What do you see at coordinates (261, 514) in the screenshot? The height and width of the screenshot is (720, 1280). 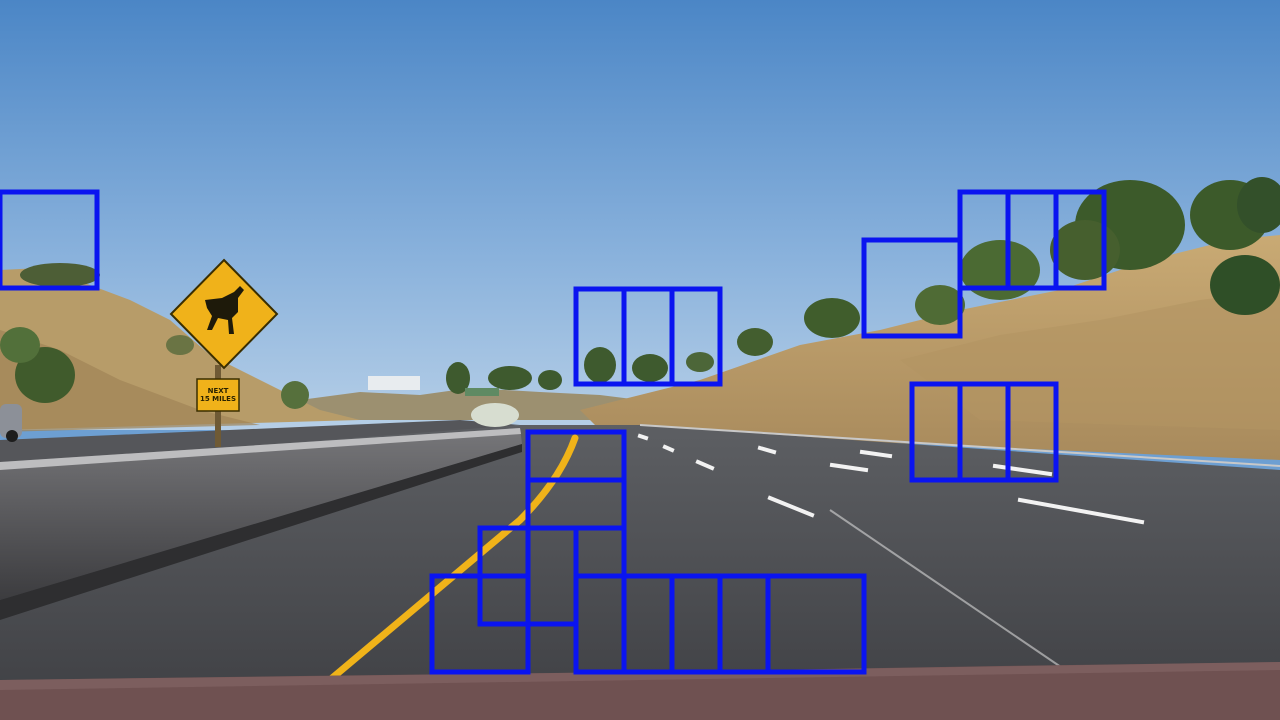 I see `median-barrier` at bounding box center [261, 514].